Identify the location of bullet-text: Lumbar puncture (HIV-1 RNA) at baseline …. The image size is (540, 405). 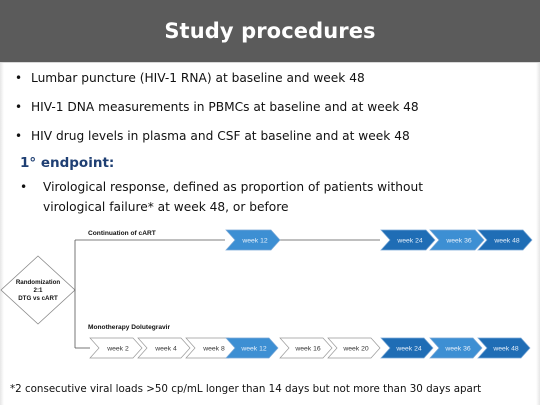
(198, 78).